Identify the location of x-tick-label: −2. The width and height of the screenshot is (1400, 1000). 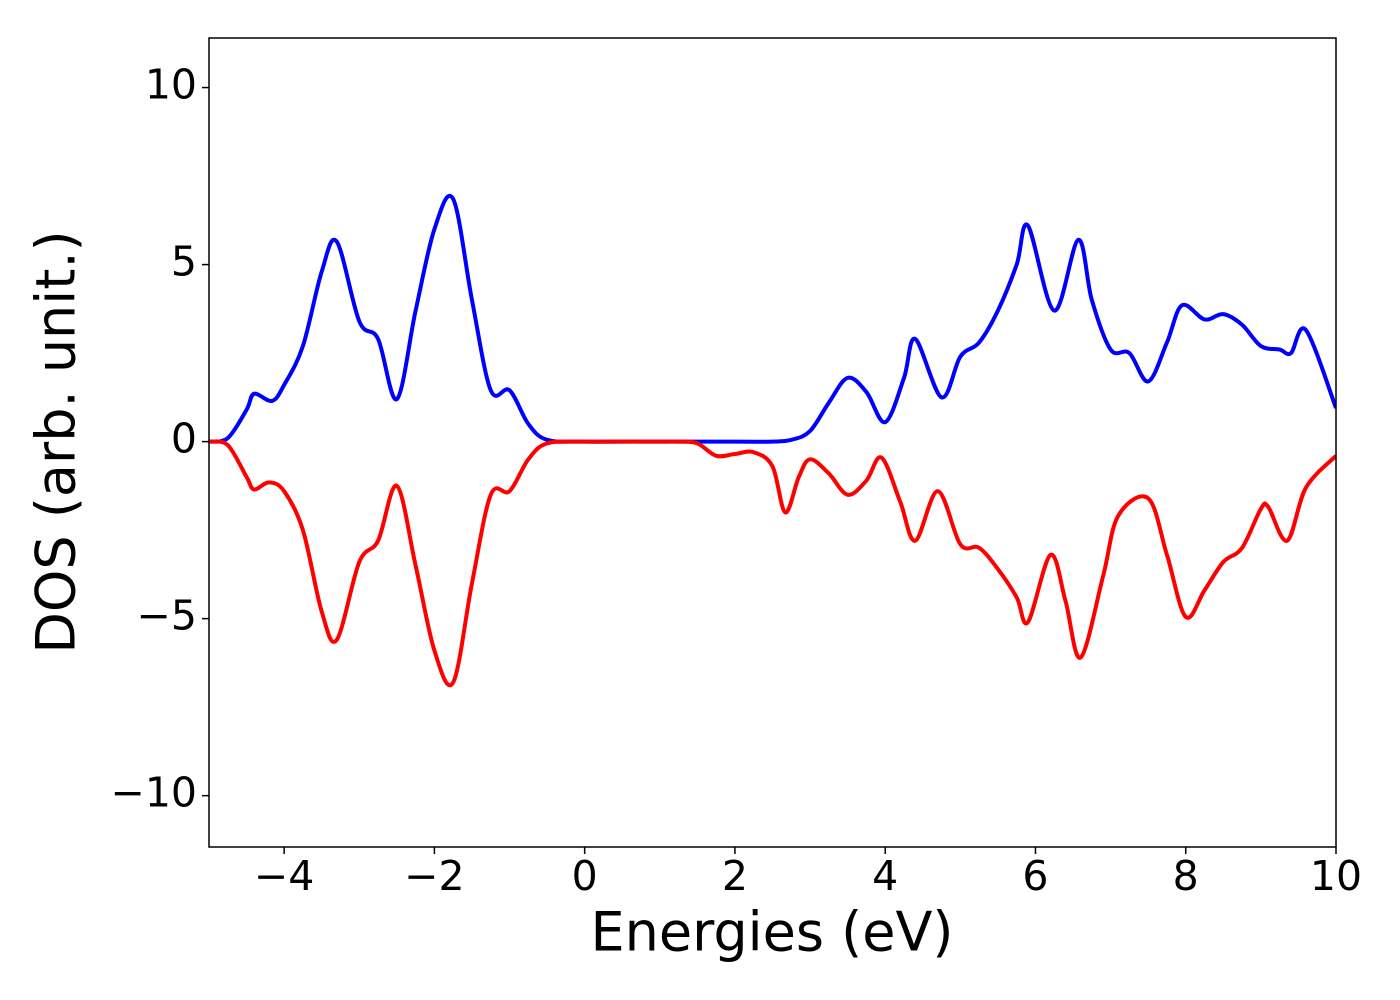
(434, 876).